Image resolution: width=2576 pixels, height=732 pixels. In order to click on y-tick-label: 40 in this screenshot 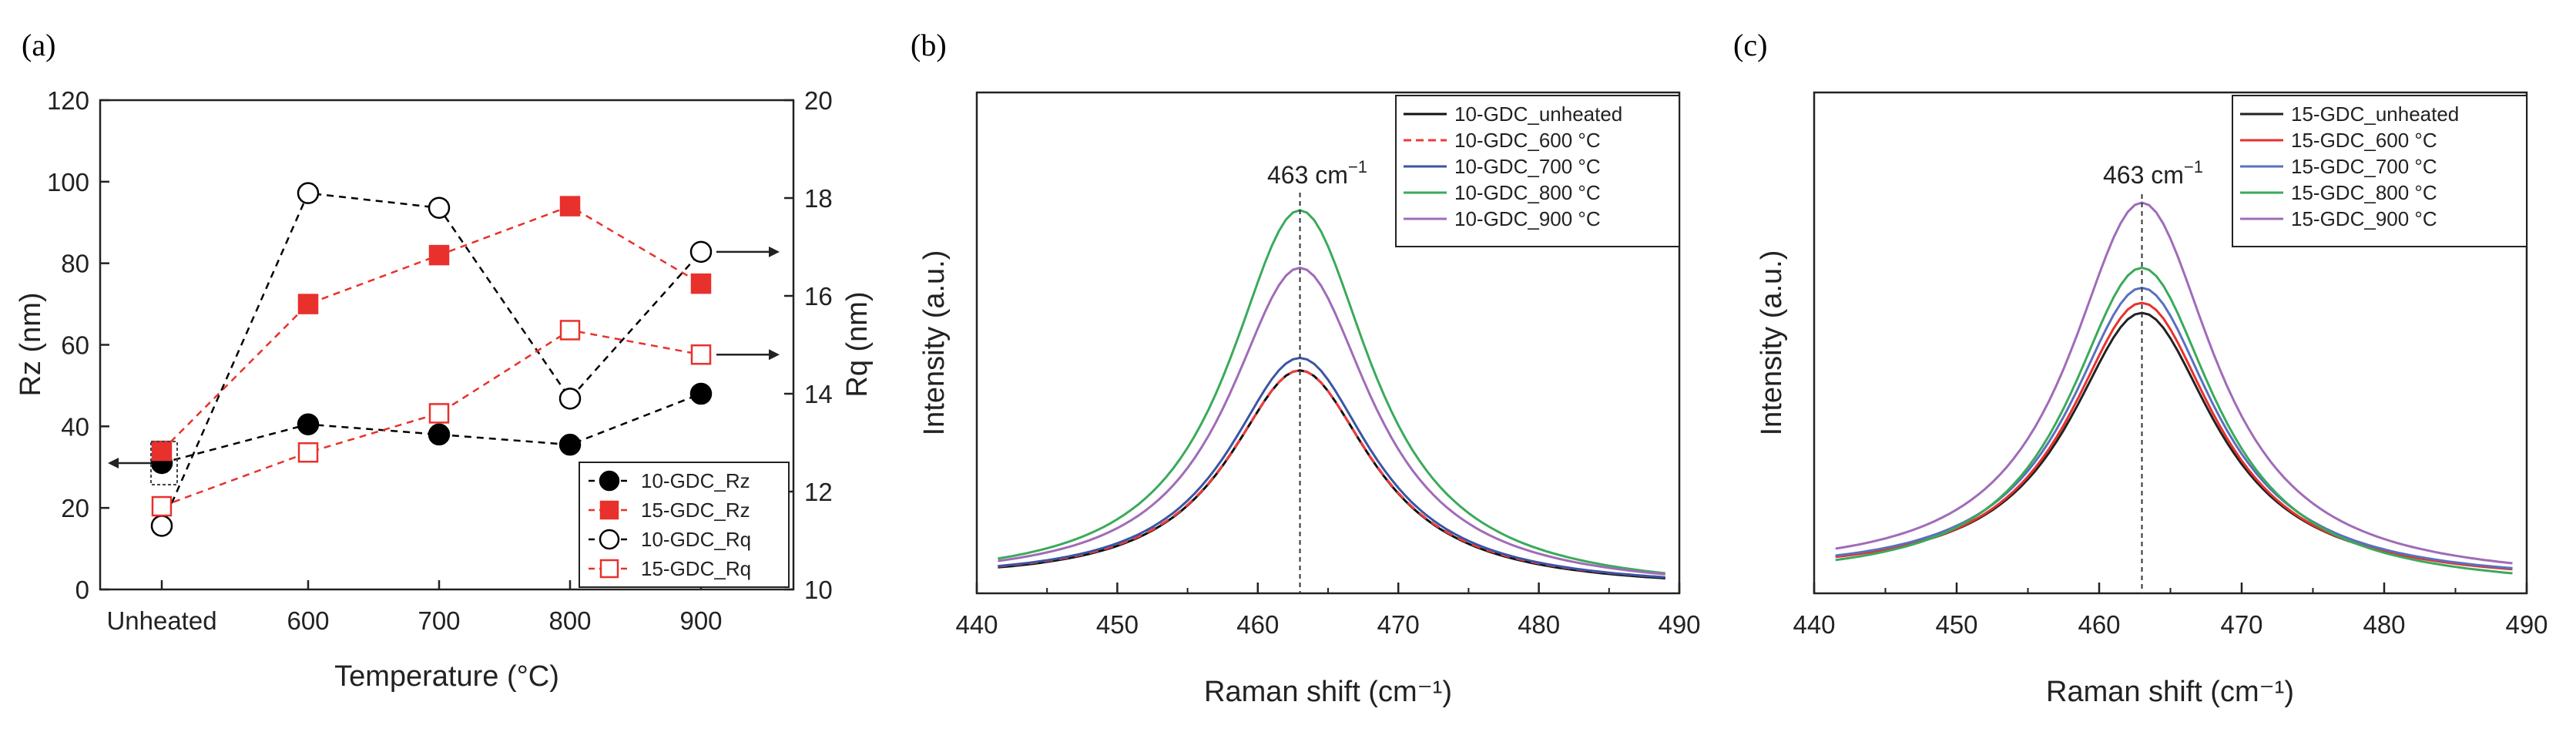, I will do `click(75, 427)`.